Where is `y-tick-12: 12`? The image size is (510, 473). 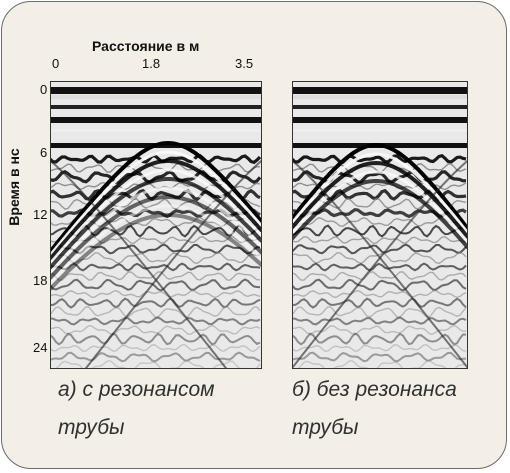
y-tick-12: 12 is located at coordinates (40, 214).